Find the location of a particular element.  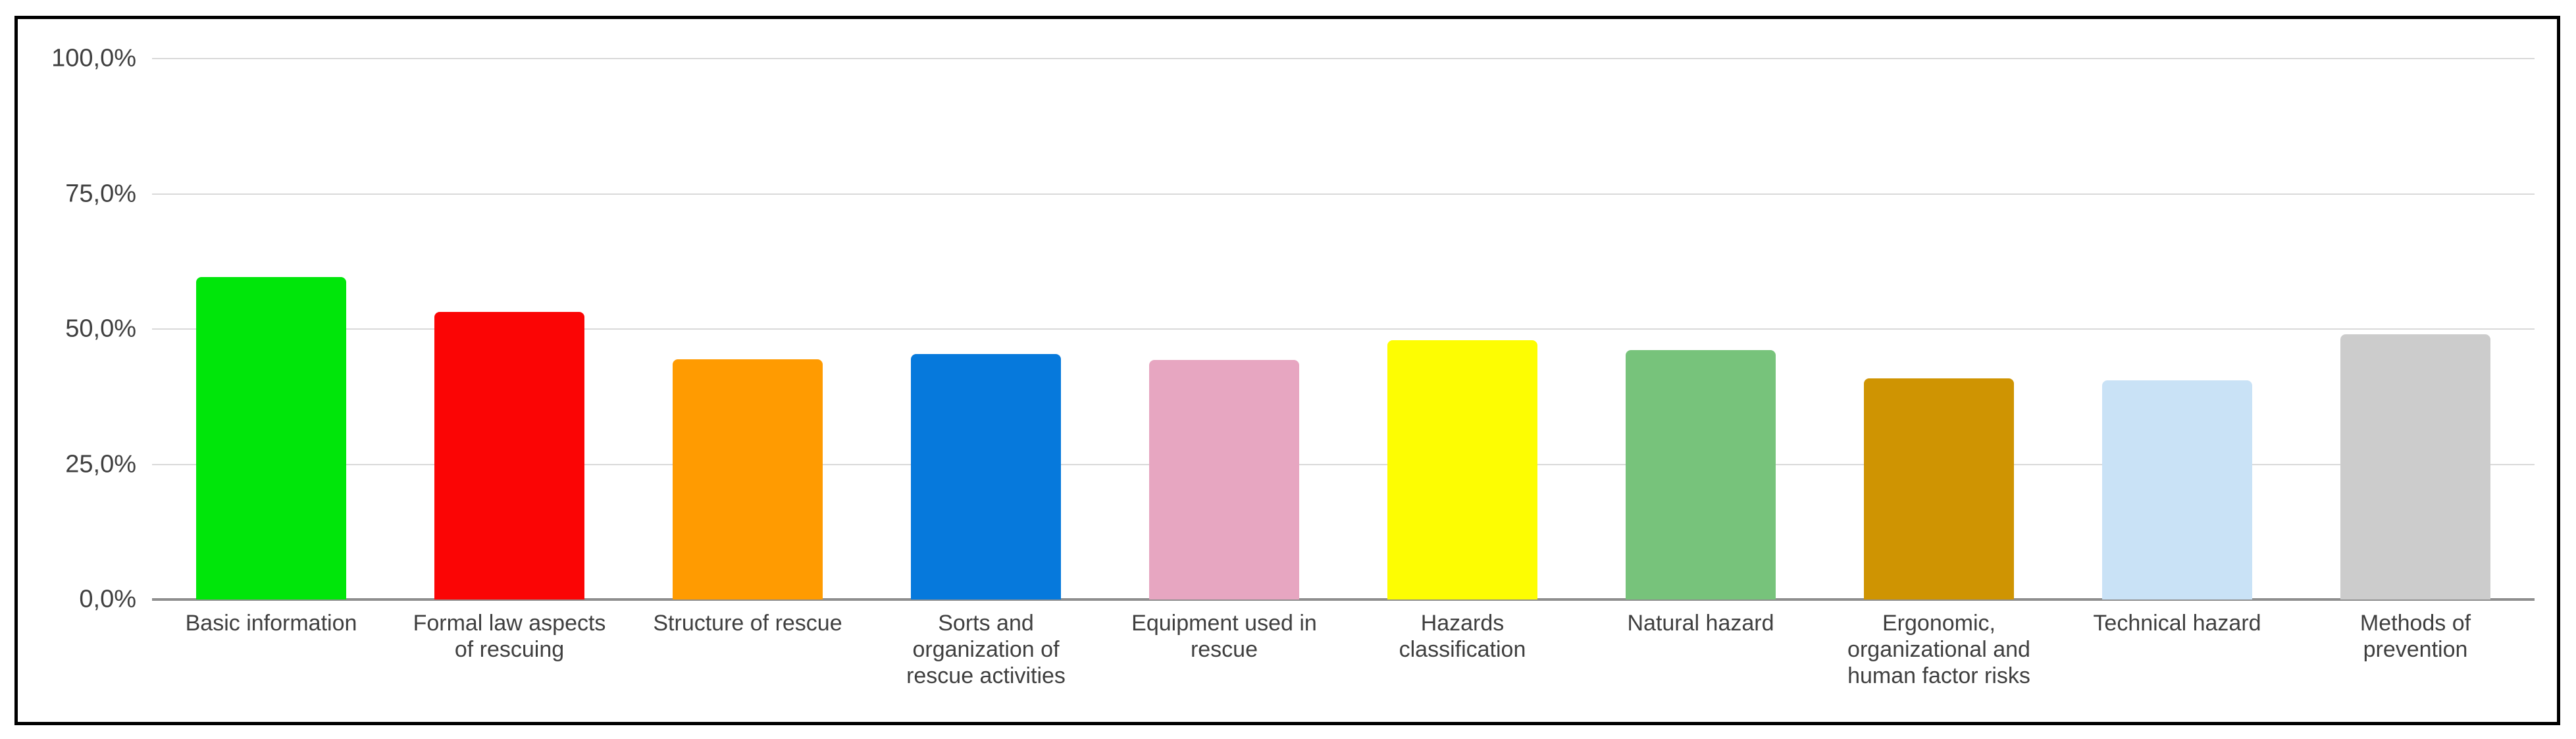

category-label-slot: Structure of rescue is located at coordinates (748, 649).